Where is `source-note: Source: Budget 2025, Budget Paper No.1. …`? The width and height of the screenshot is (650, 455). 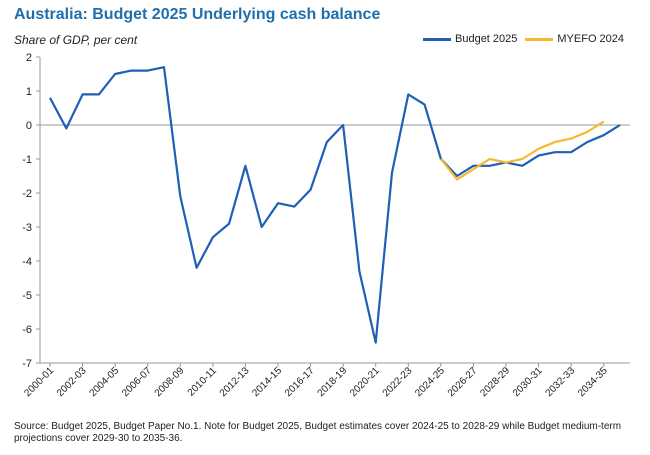 source-note: Source: Budget 2025, Budget Paper No.1. … is located at coordinates (318, 432).